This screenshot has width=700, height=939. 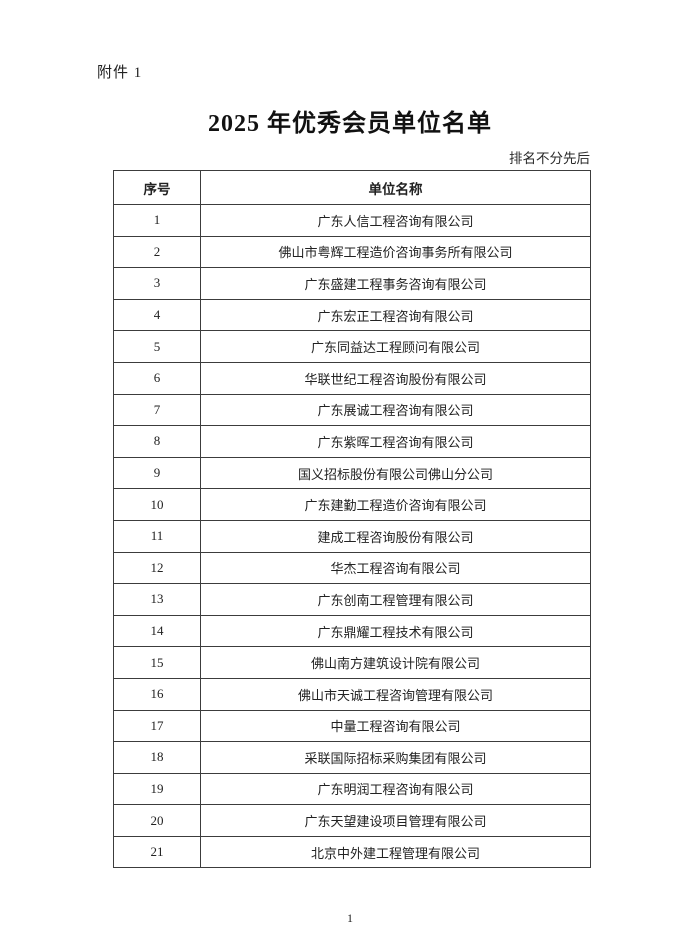 I want to click on row-name-cell: 华杰工程咨询有限公司, so click(x=395, y=568).